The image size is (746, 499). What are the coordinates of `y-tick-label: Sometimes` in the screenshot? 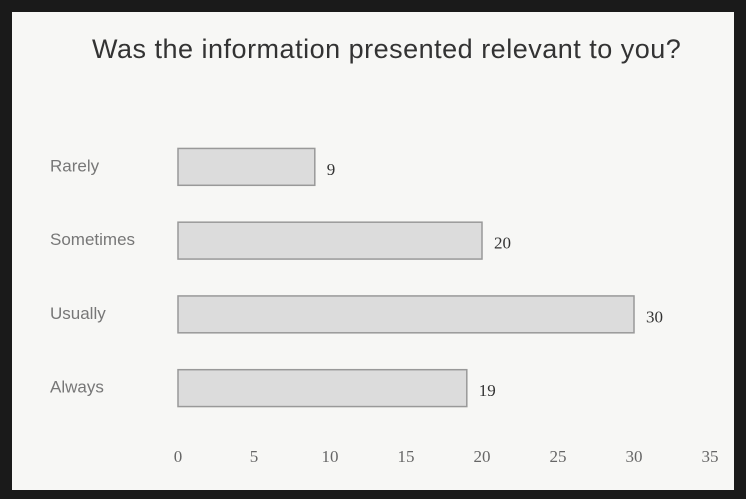 It's located at (92, 239).